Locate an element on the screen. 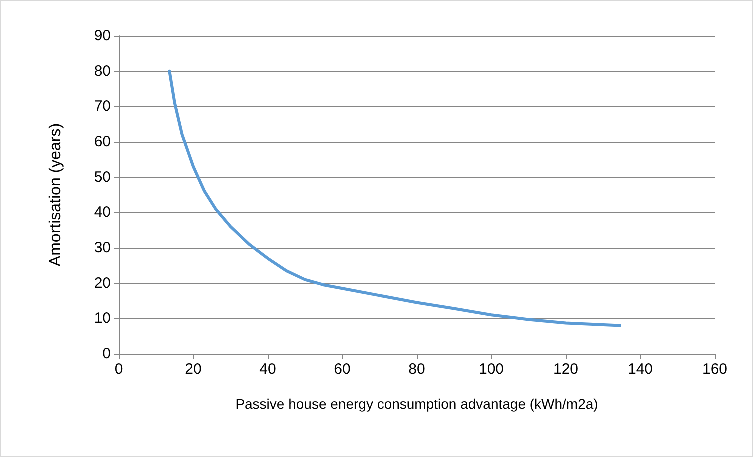 This screenshot has height=457, width=753. x-tick-label: 0 is located at coordinates (119, 369).